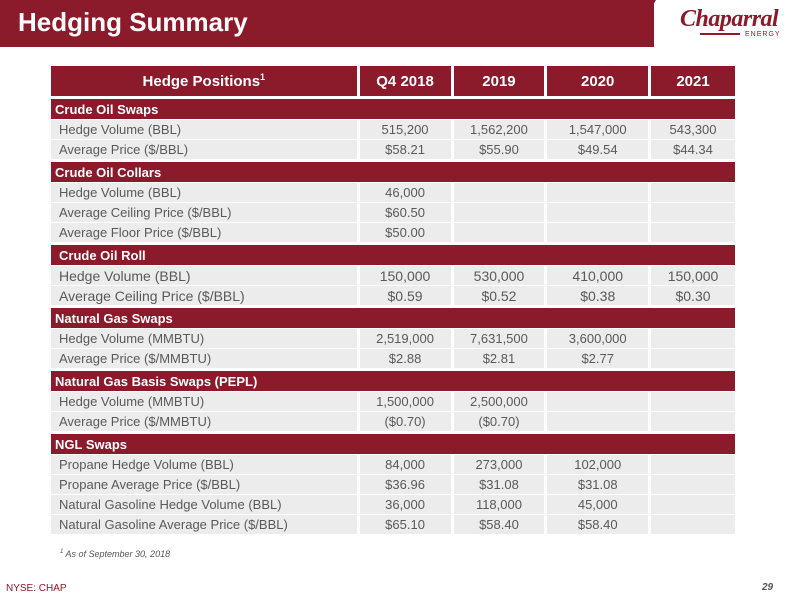 The image size is (799, 600). Describe the element at coordinates (393, 379) in the screenshot. I see `section-title: Natural Gas Basis Swaps (PEPL)` at that location.